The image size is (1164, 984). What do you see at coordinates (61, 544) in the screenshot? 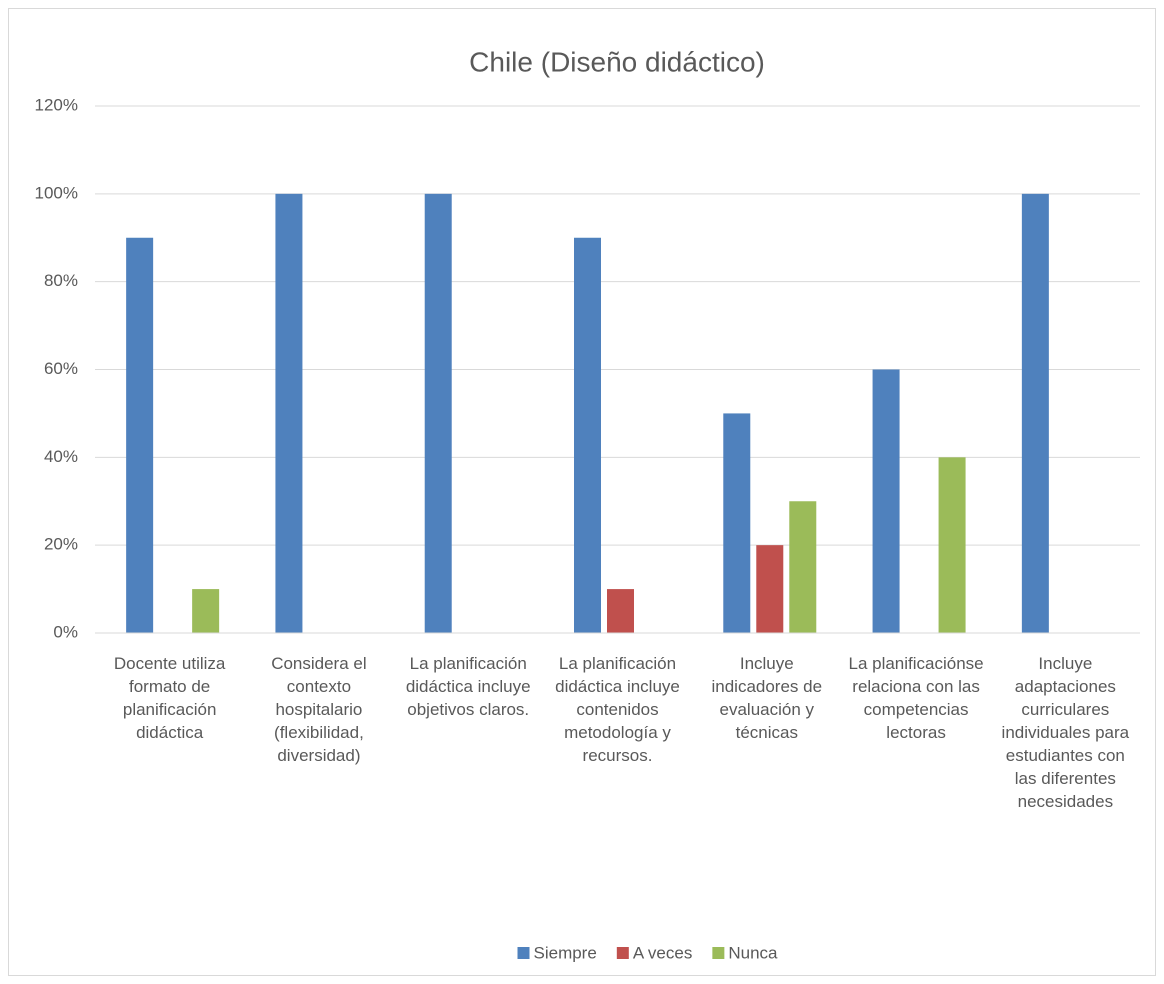
I see `y-tick-label: 20%` at bounding box center [61, 544].